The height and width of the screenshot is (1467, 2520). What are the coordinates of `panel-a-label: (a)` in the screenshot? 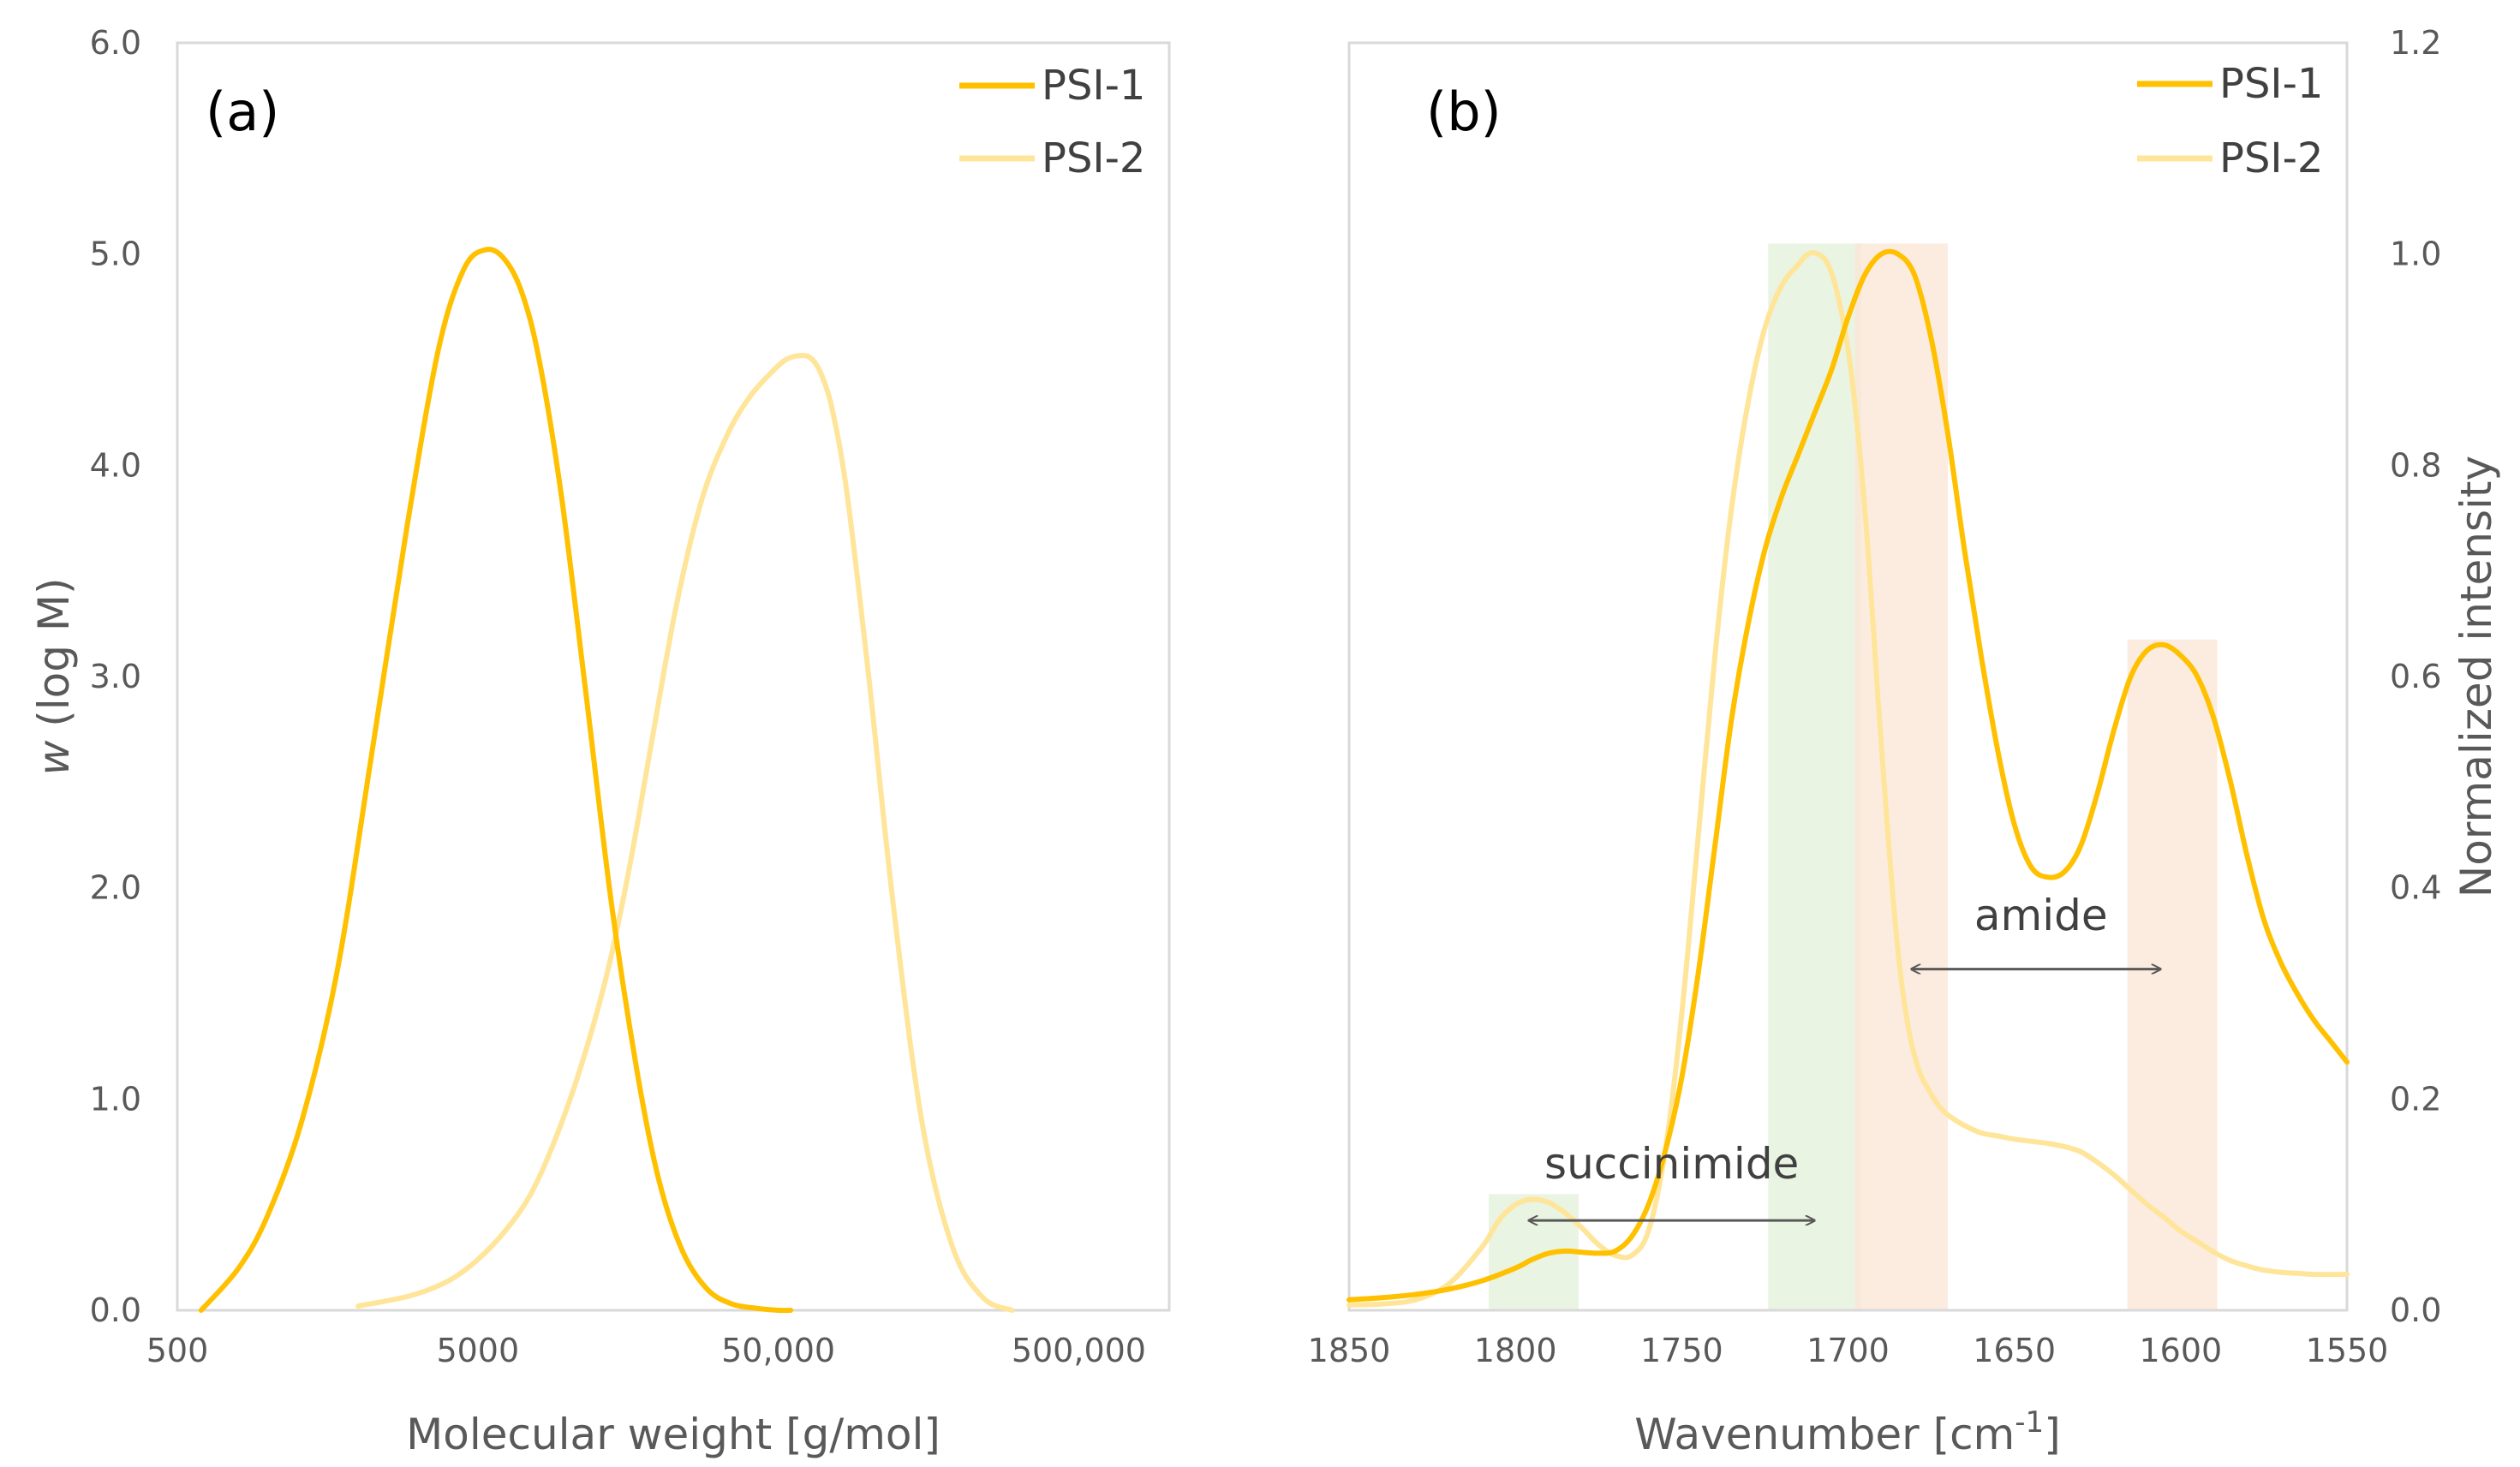 It's located at (242, 112).